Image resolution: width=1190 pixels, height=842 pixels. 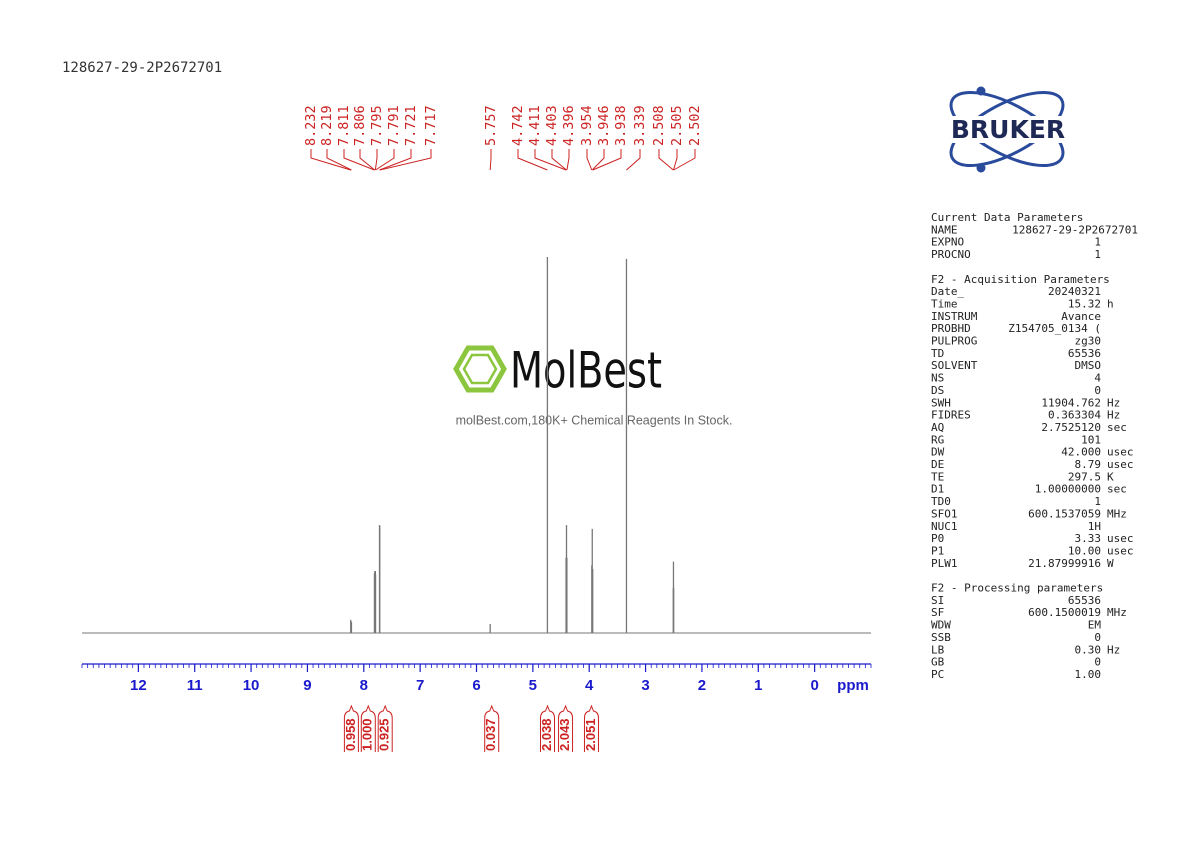 What do you see at coordinates (937, 674) in the screenshot?
I see `param-key: PC` at bounding box center [937, 674].